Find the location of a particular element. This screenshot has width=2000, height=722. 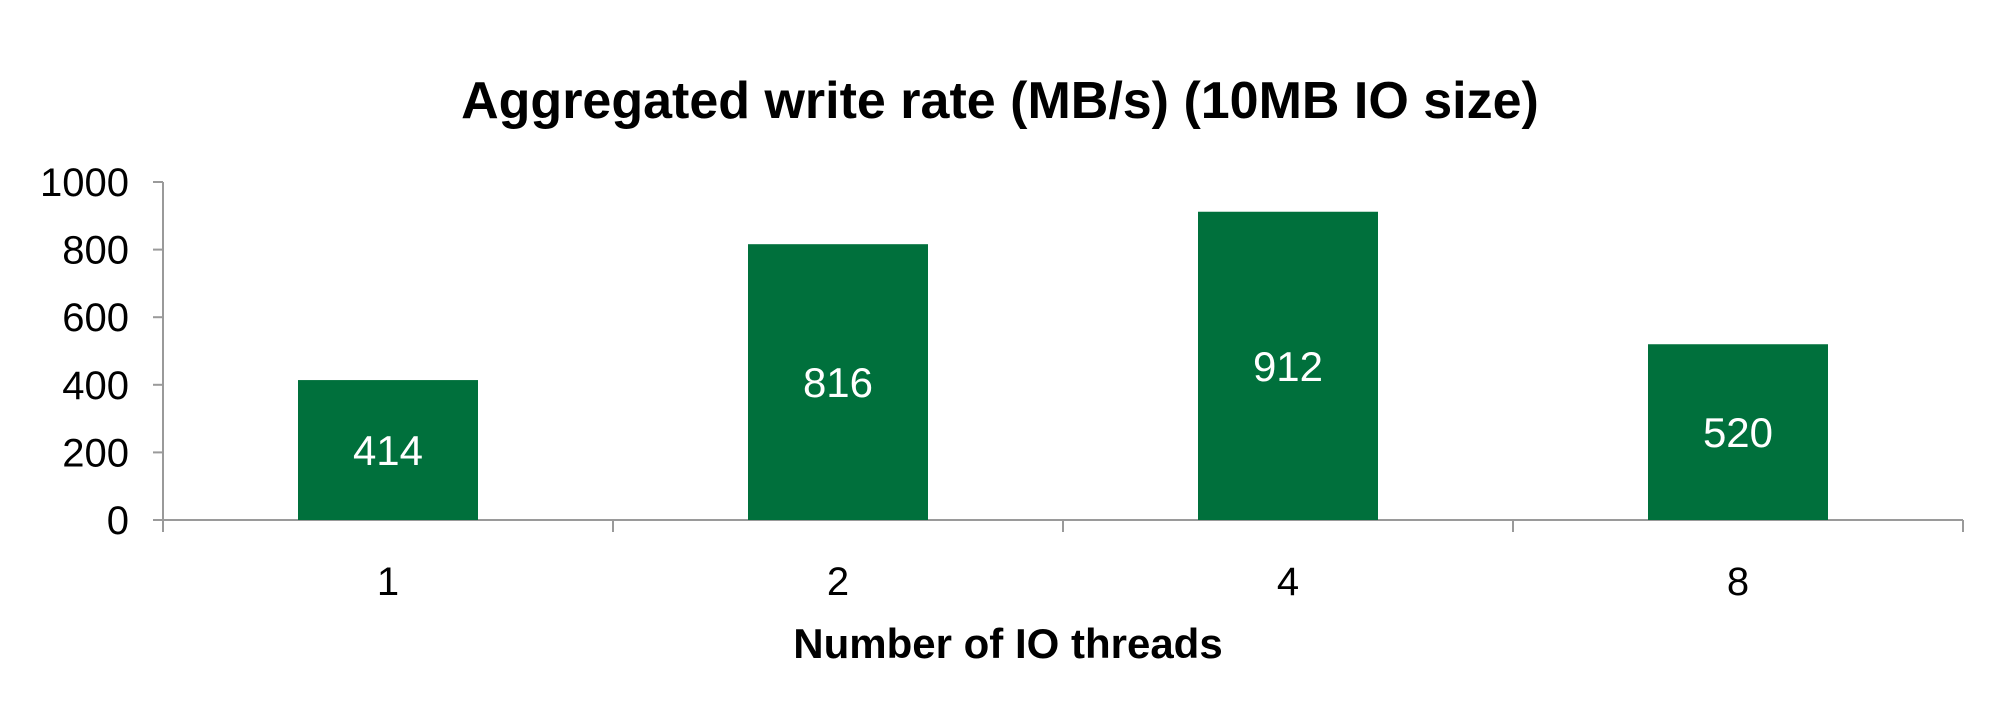

bar-value-label: 912 is located at coordinates (1288, 366).